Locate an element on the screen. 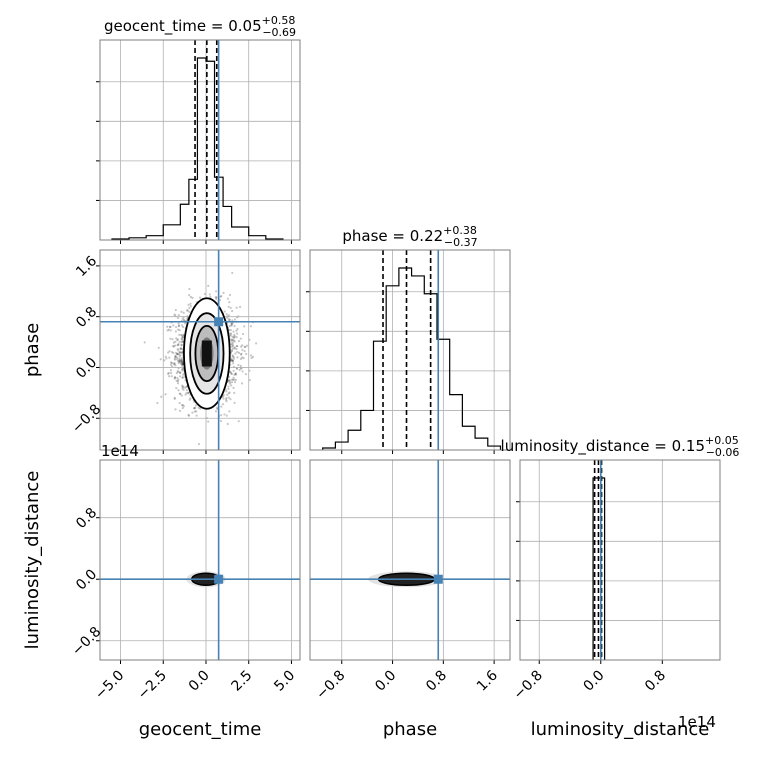 The height and width of the screenshot is (760, 760). panel-luminosity_distance-geocent_time-frame is located at coordinates (200, 560).